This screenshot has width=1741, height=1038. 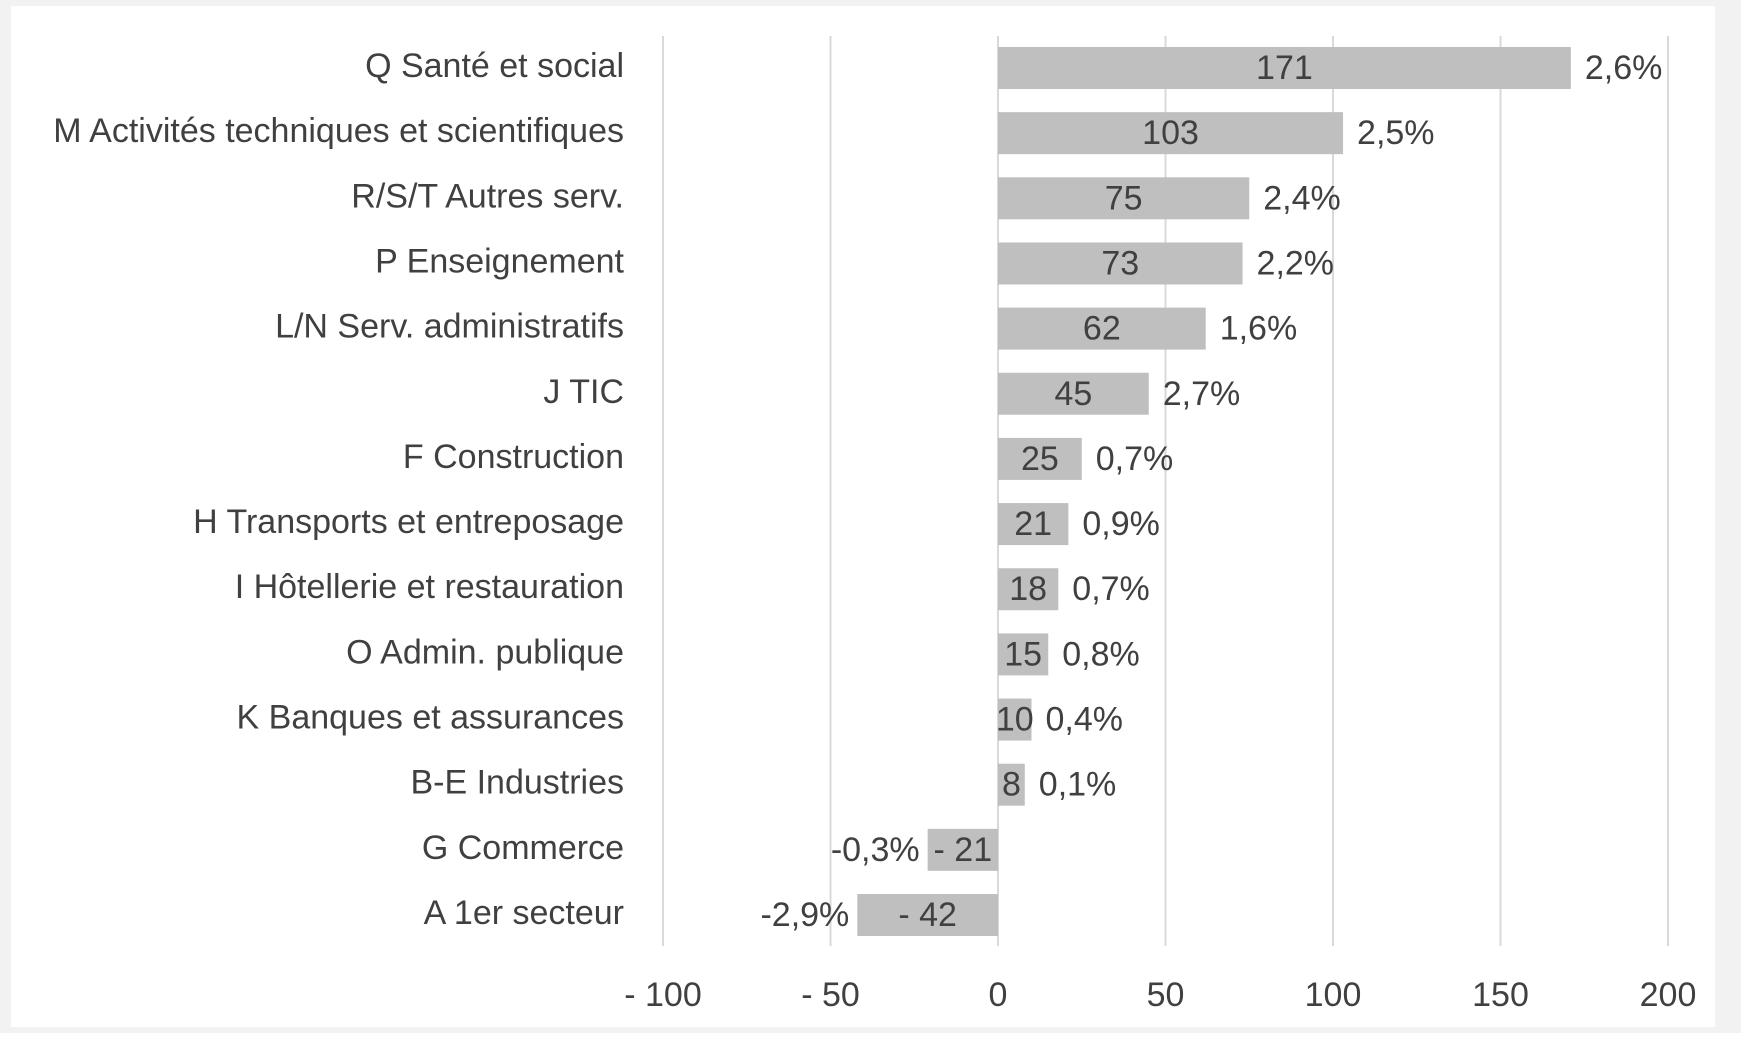 I want to click on category-label: A 1er secteur, so click(x=524, y=913).